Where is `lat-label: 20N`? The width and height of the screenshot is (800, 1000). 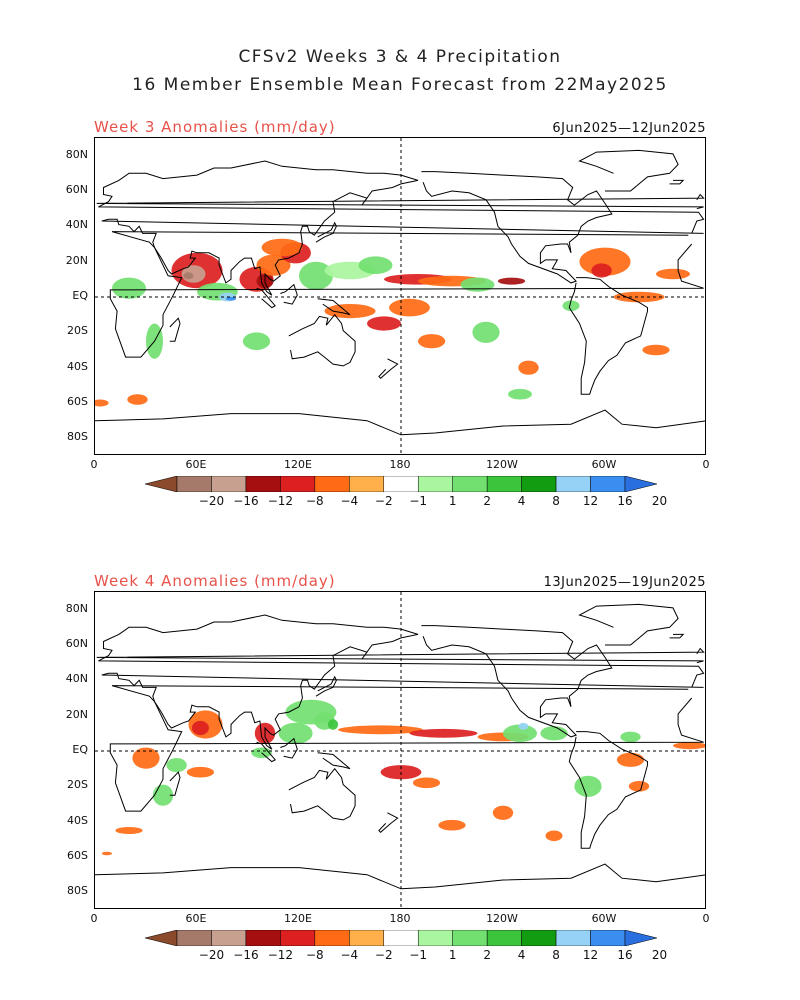
lat-label: 20N is located at coordinates (76, 714).